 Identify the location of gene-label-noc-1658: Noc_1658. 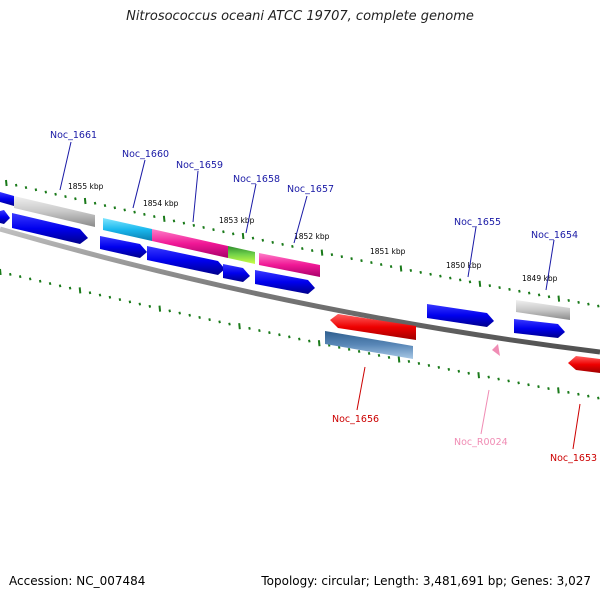
(256, 179).